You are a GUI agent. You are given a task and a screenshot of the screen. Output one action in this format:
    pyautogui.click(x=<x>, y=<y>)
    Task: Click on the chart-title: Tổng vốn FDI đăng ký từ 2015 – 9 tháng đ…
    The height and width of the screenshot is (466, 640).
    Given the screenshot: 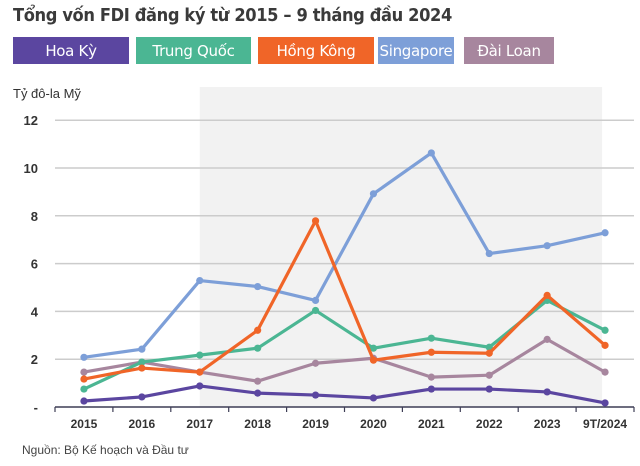 What is the action you would take?
    pyautogui.click(x=232, y=16)
    